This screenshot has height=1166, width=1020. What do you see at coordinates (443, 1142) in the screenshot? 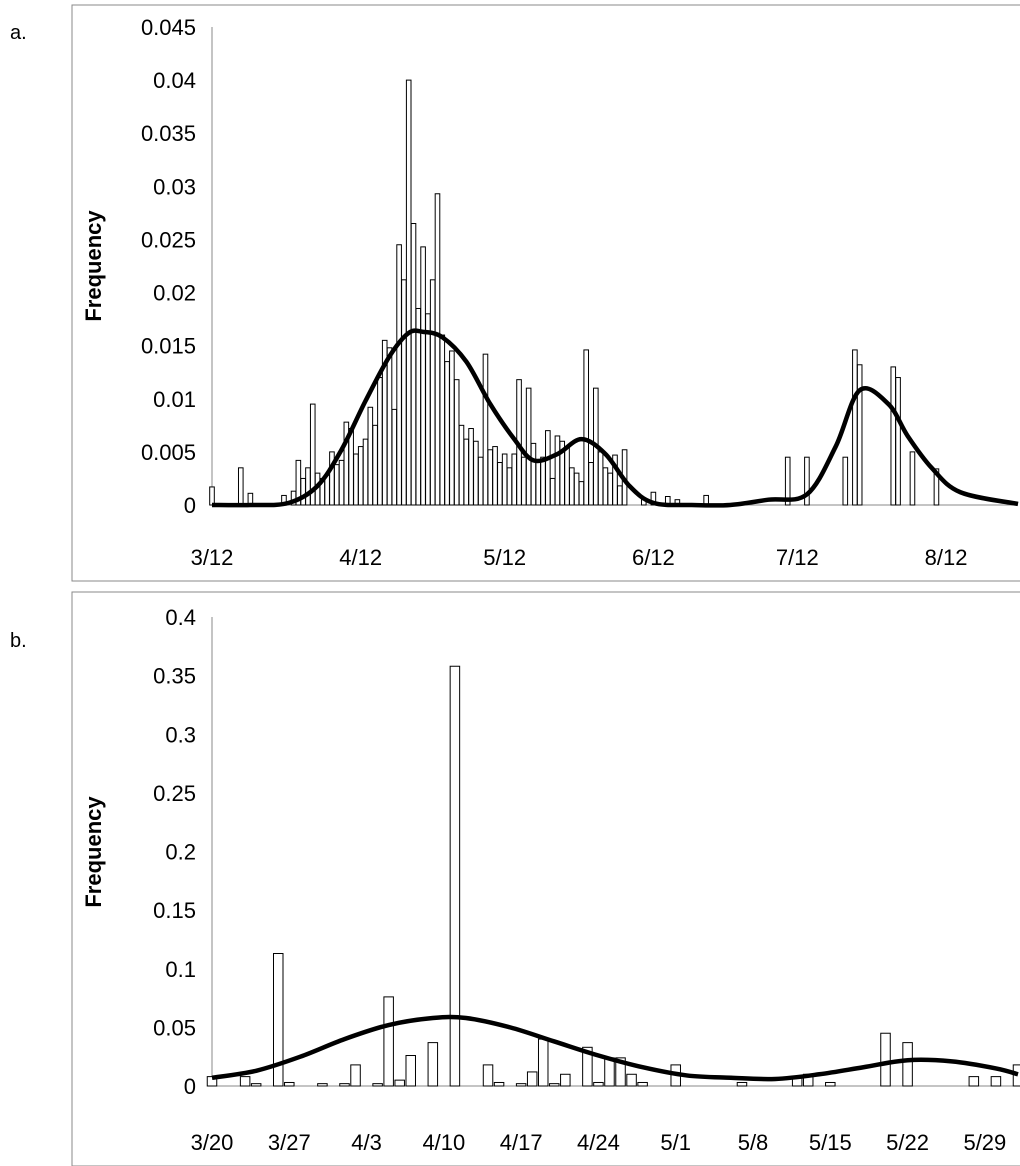
I see `x-tick-label: 4/10` at bounding box center [443, 1142].